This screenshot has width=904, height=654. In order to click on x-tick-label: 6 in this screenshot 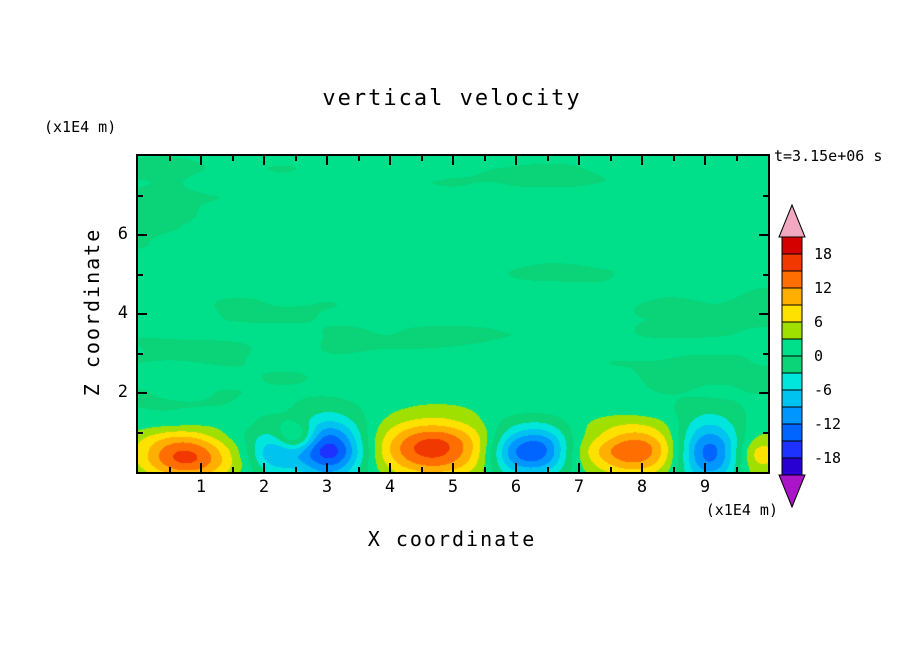, I will do `click(516, 487)`.